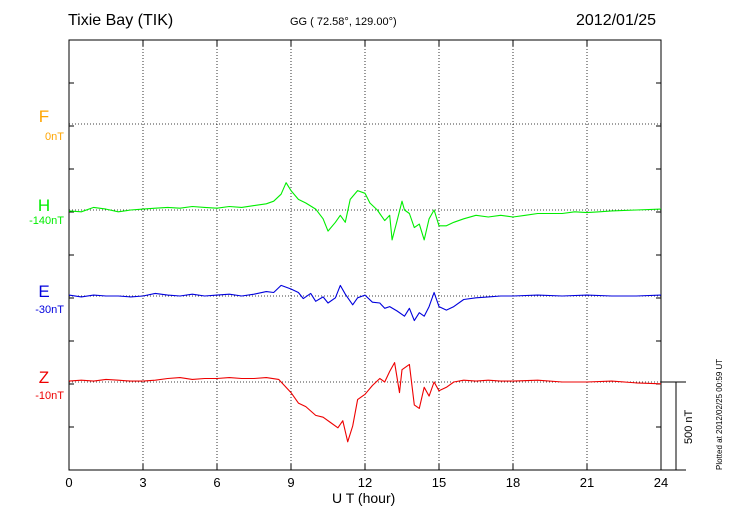 This screenshot has width=730, height=520. I want to click on scale-bar: 500 nT, so click(678, 426).